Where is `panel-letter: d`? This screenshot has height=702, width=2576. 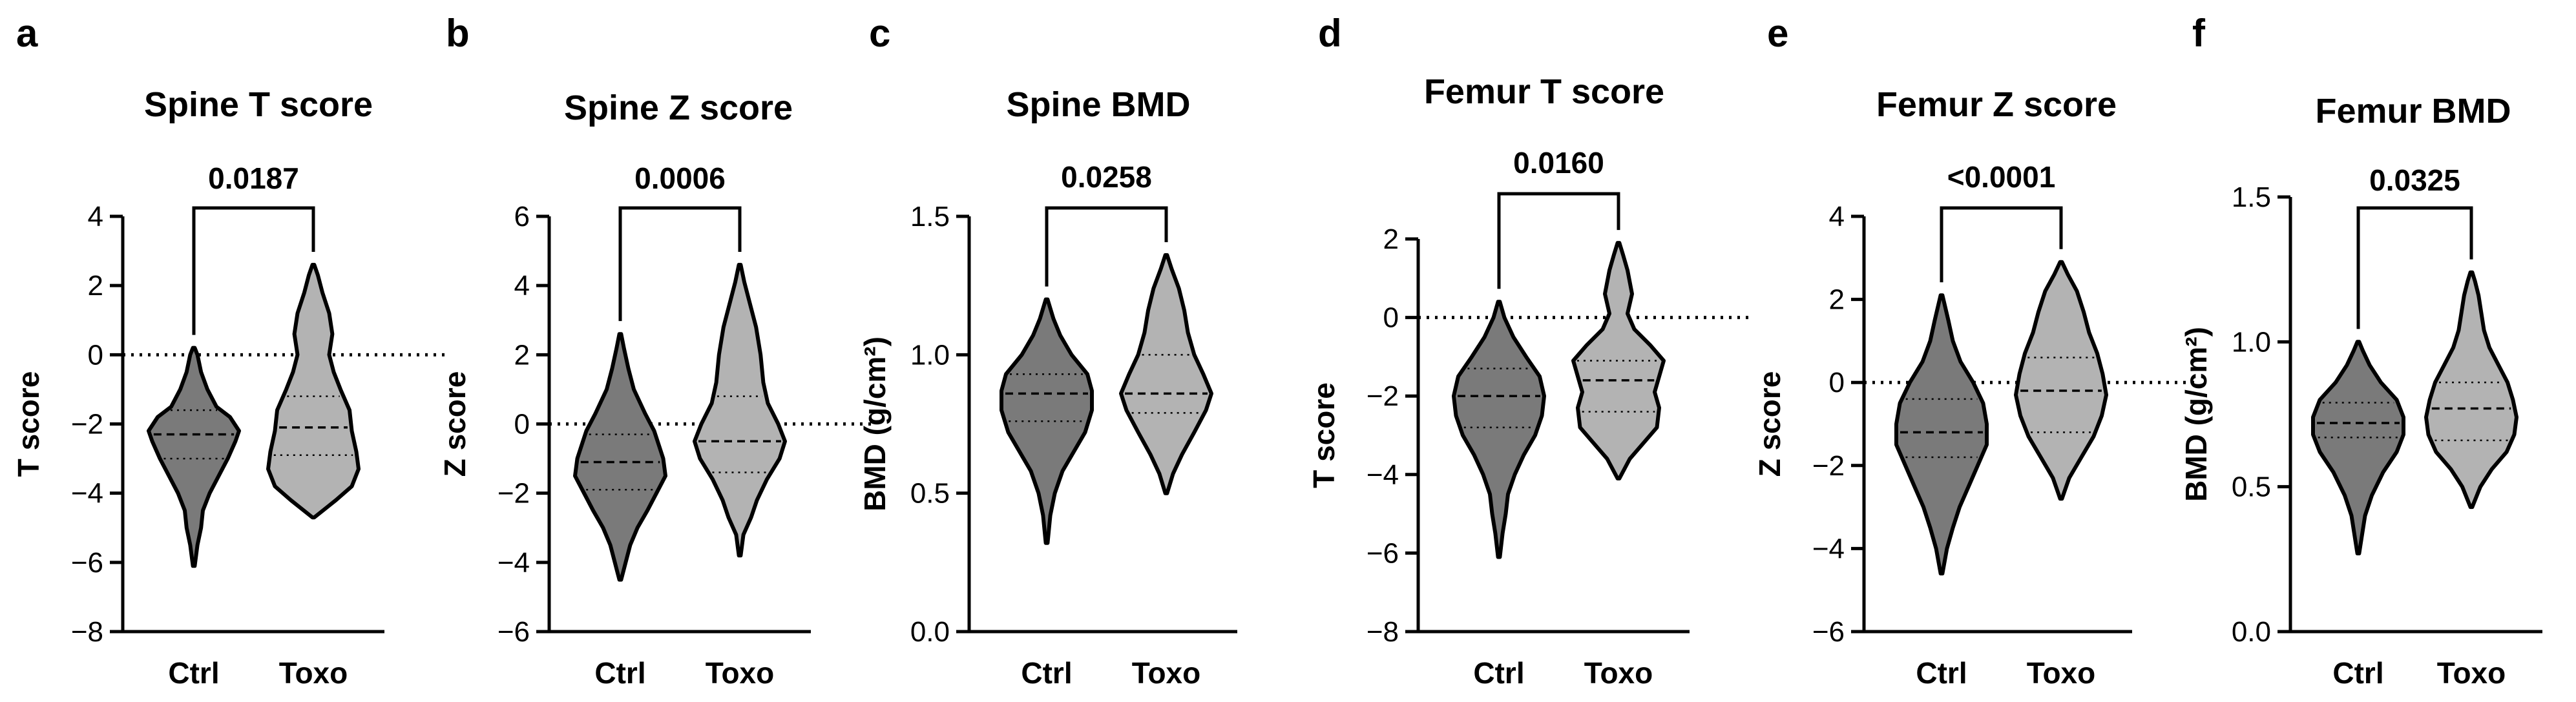 panel-letter: d is located at coordinates (1330, 33).